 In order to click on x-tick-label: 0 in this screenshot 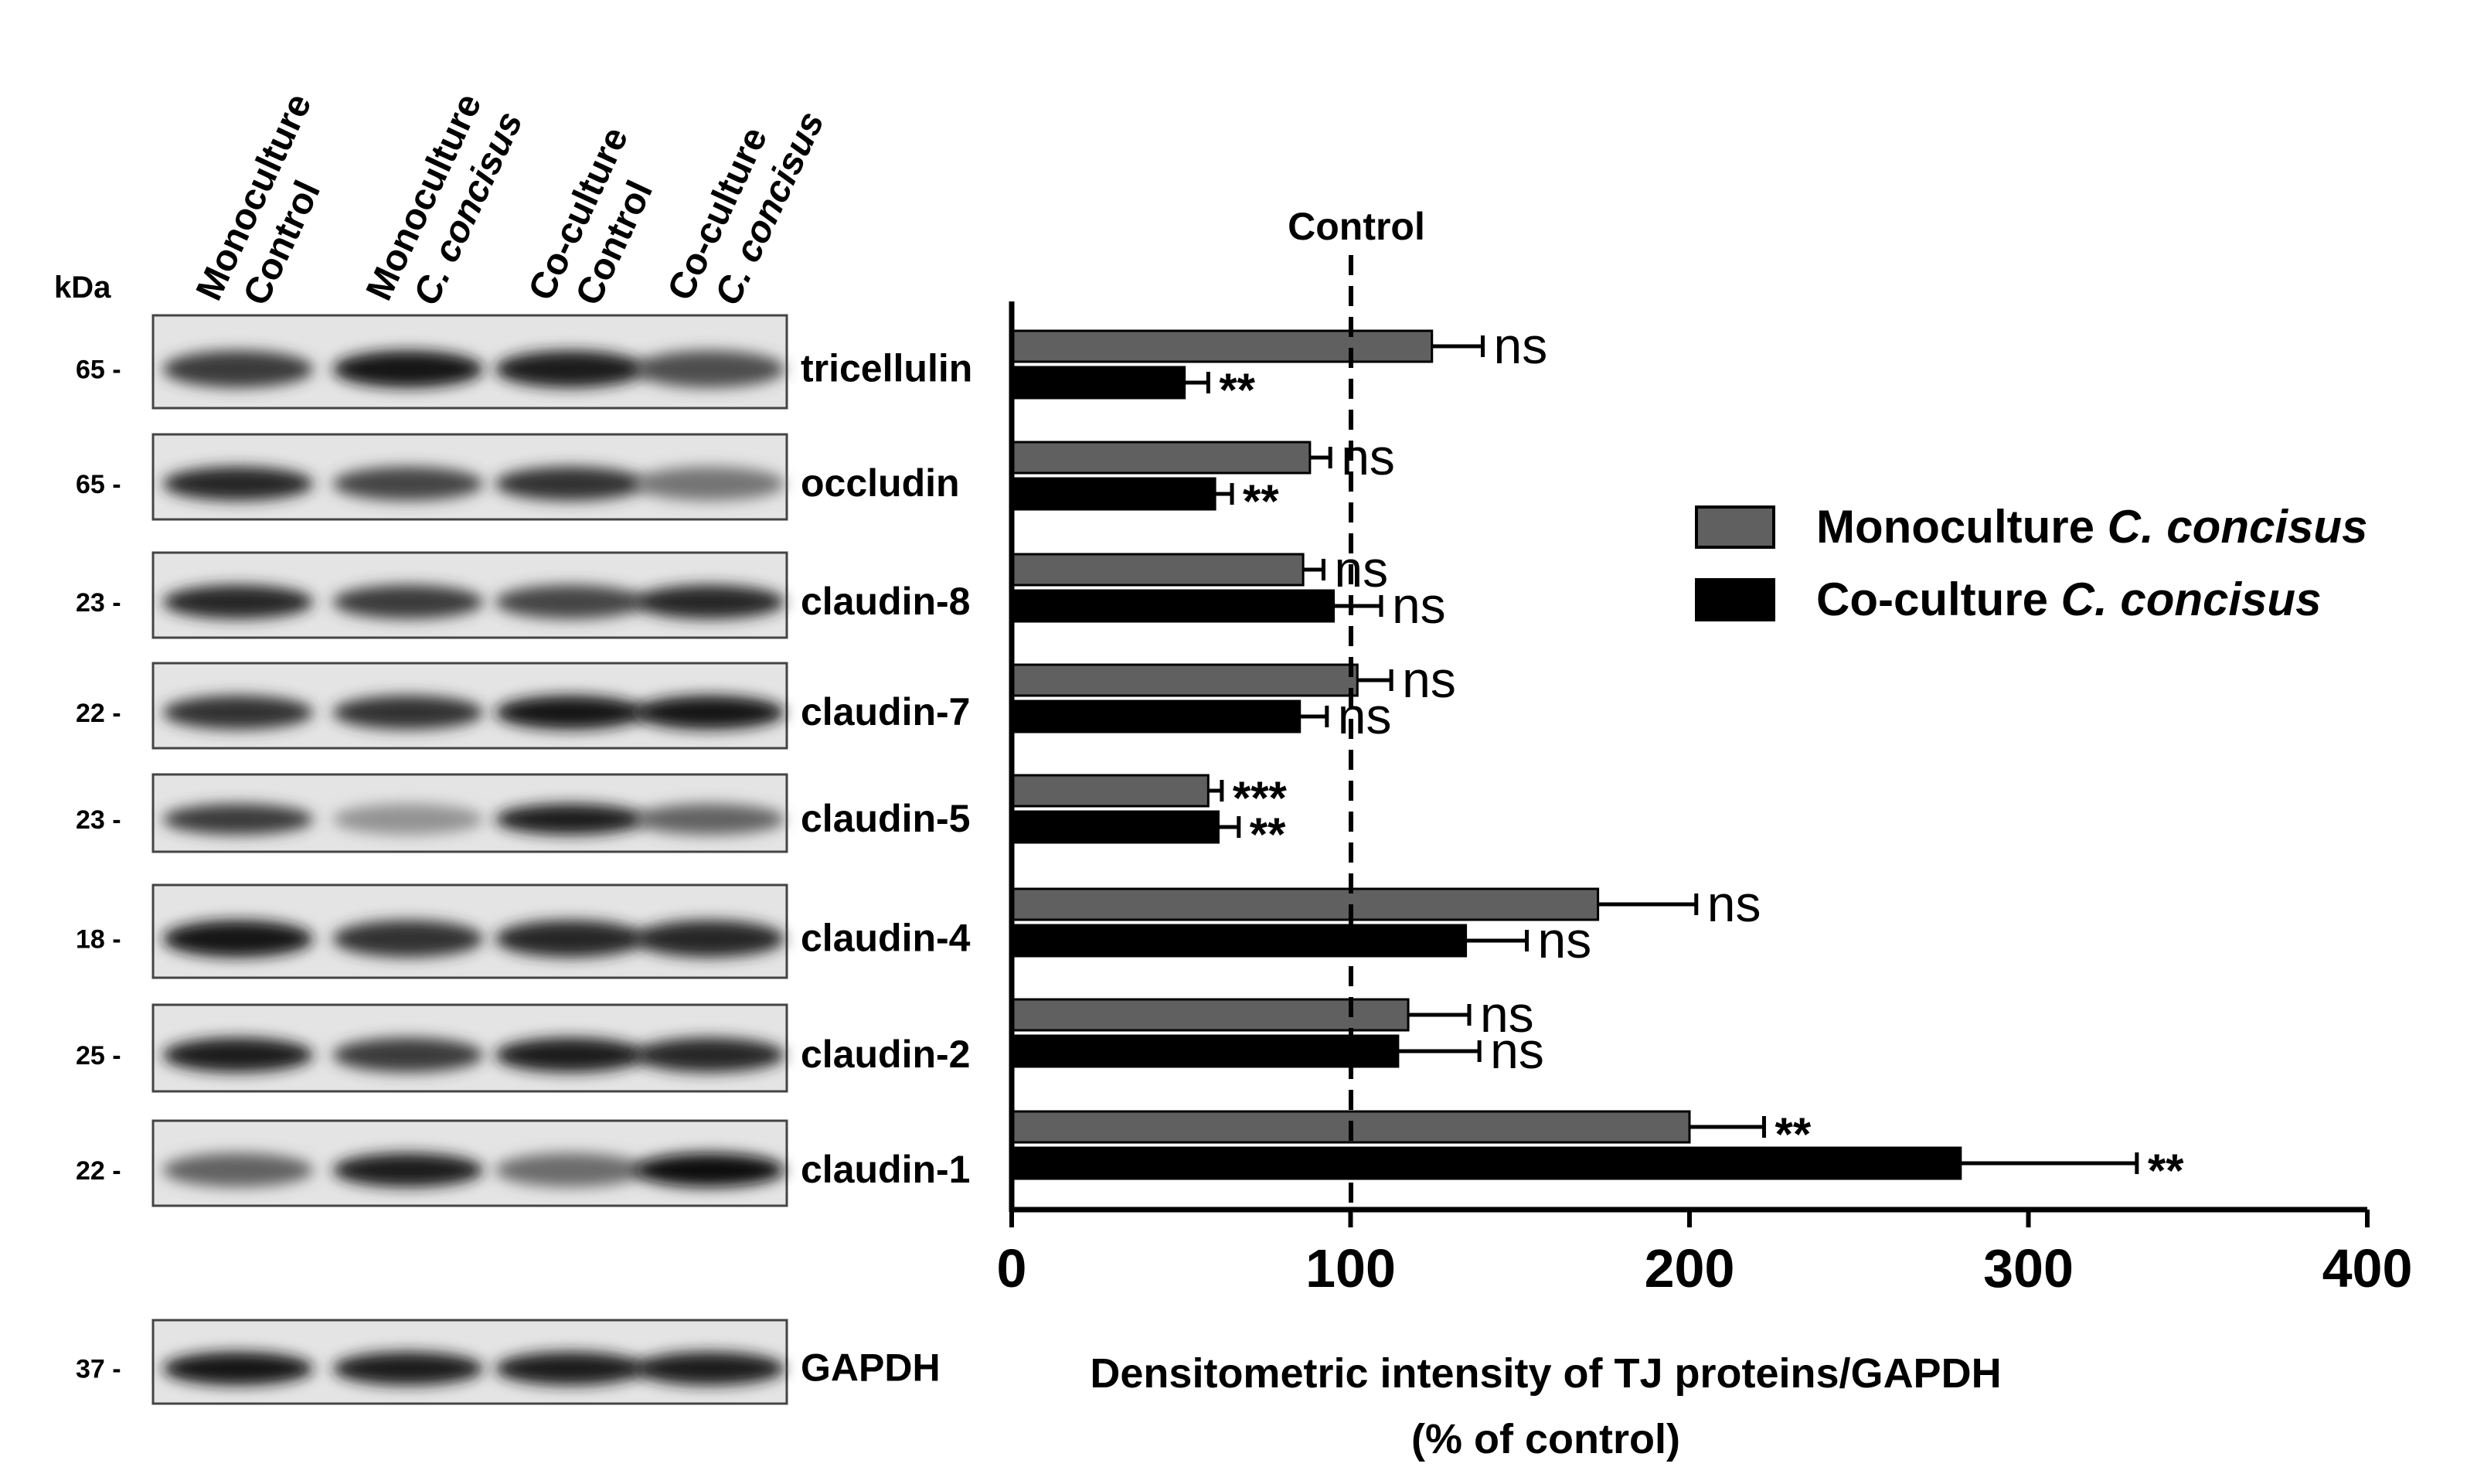, I will do `click(1012, 1268)`.